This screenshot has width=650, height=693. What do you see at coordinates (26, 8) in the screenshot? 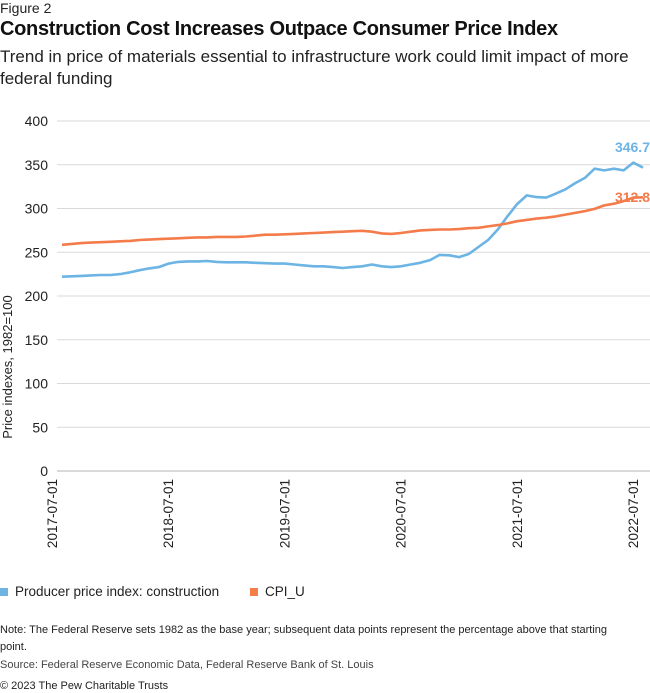
I see `figure-label: Figure 2` at bounding box center [26, 8].